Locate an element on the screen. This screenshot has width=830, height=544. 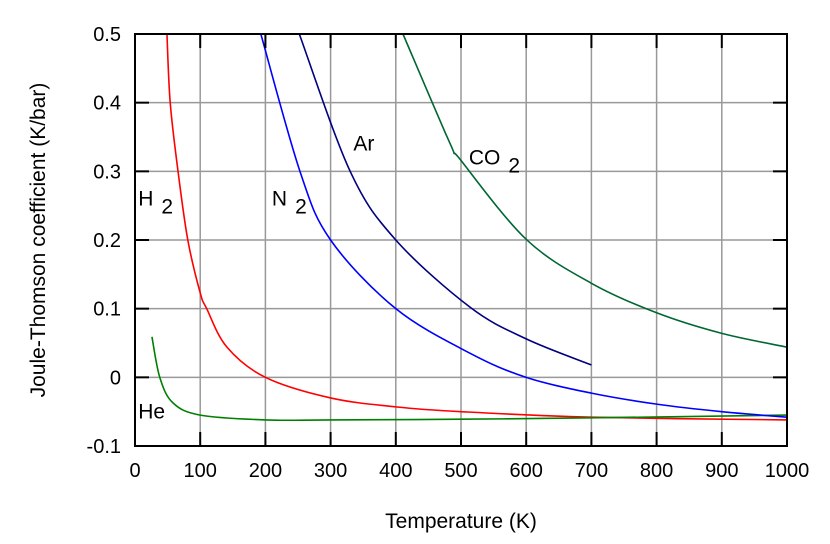
series-label-text: Ar is located at coordinates (363, 144).